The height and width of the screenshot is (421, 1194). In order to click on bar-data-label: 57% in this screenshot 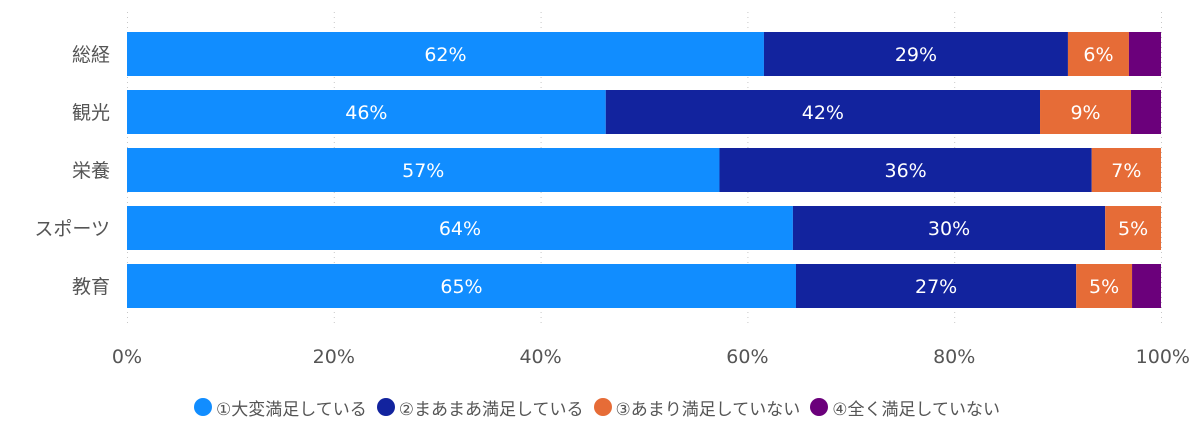, I will do `click(423, 171)`.